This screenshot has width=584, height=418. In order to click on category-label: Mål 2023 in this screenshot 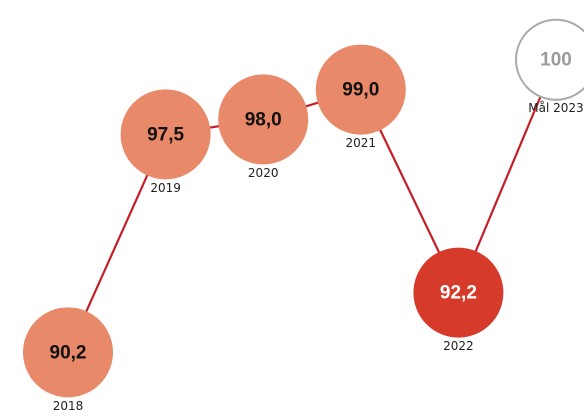, I will do `click(555, 108)`.